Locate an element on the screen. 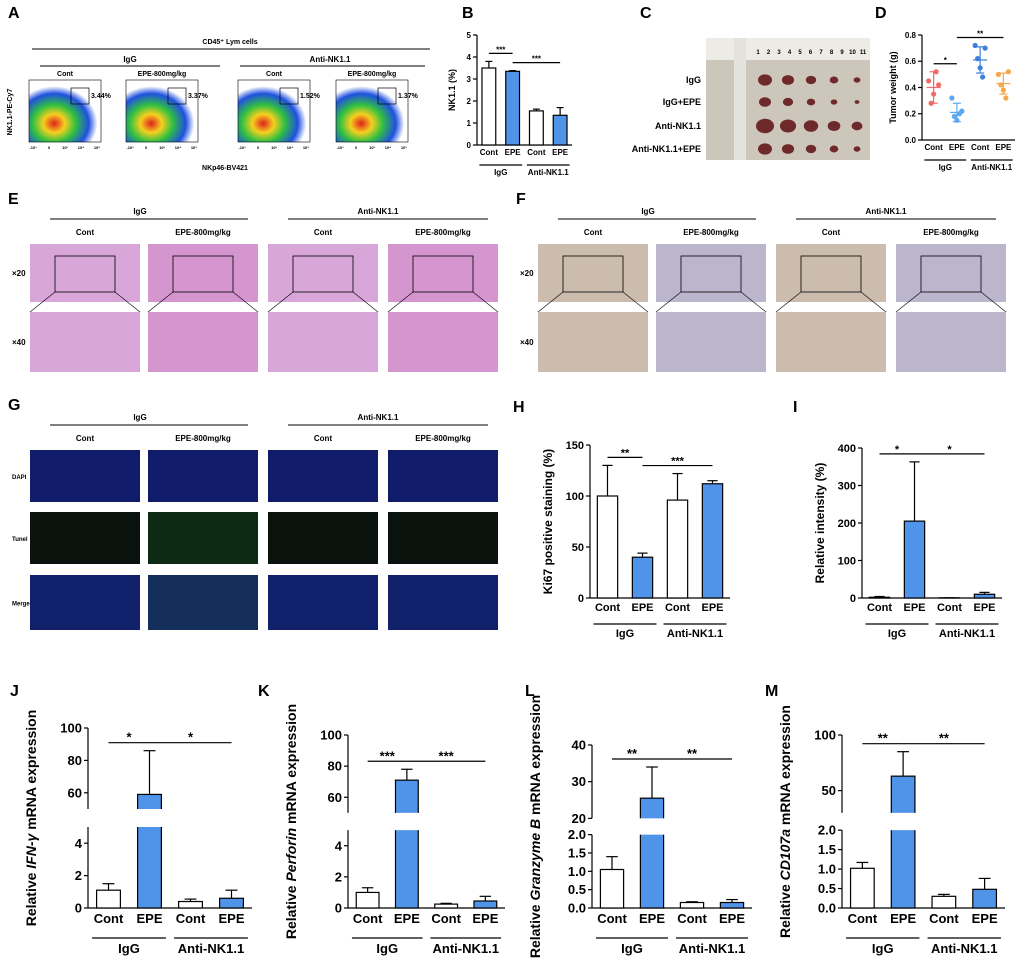 The image size is (1024, 970). row-label: DAPI is located at coordinates (19, 478).